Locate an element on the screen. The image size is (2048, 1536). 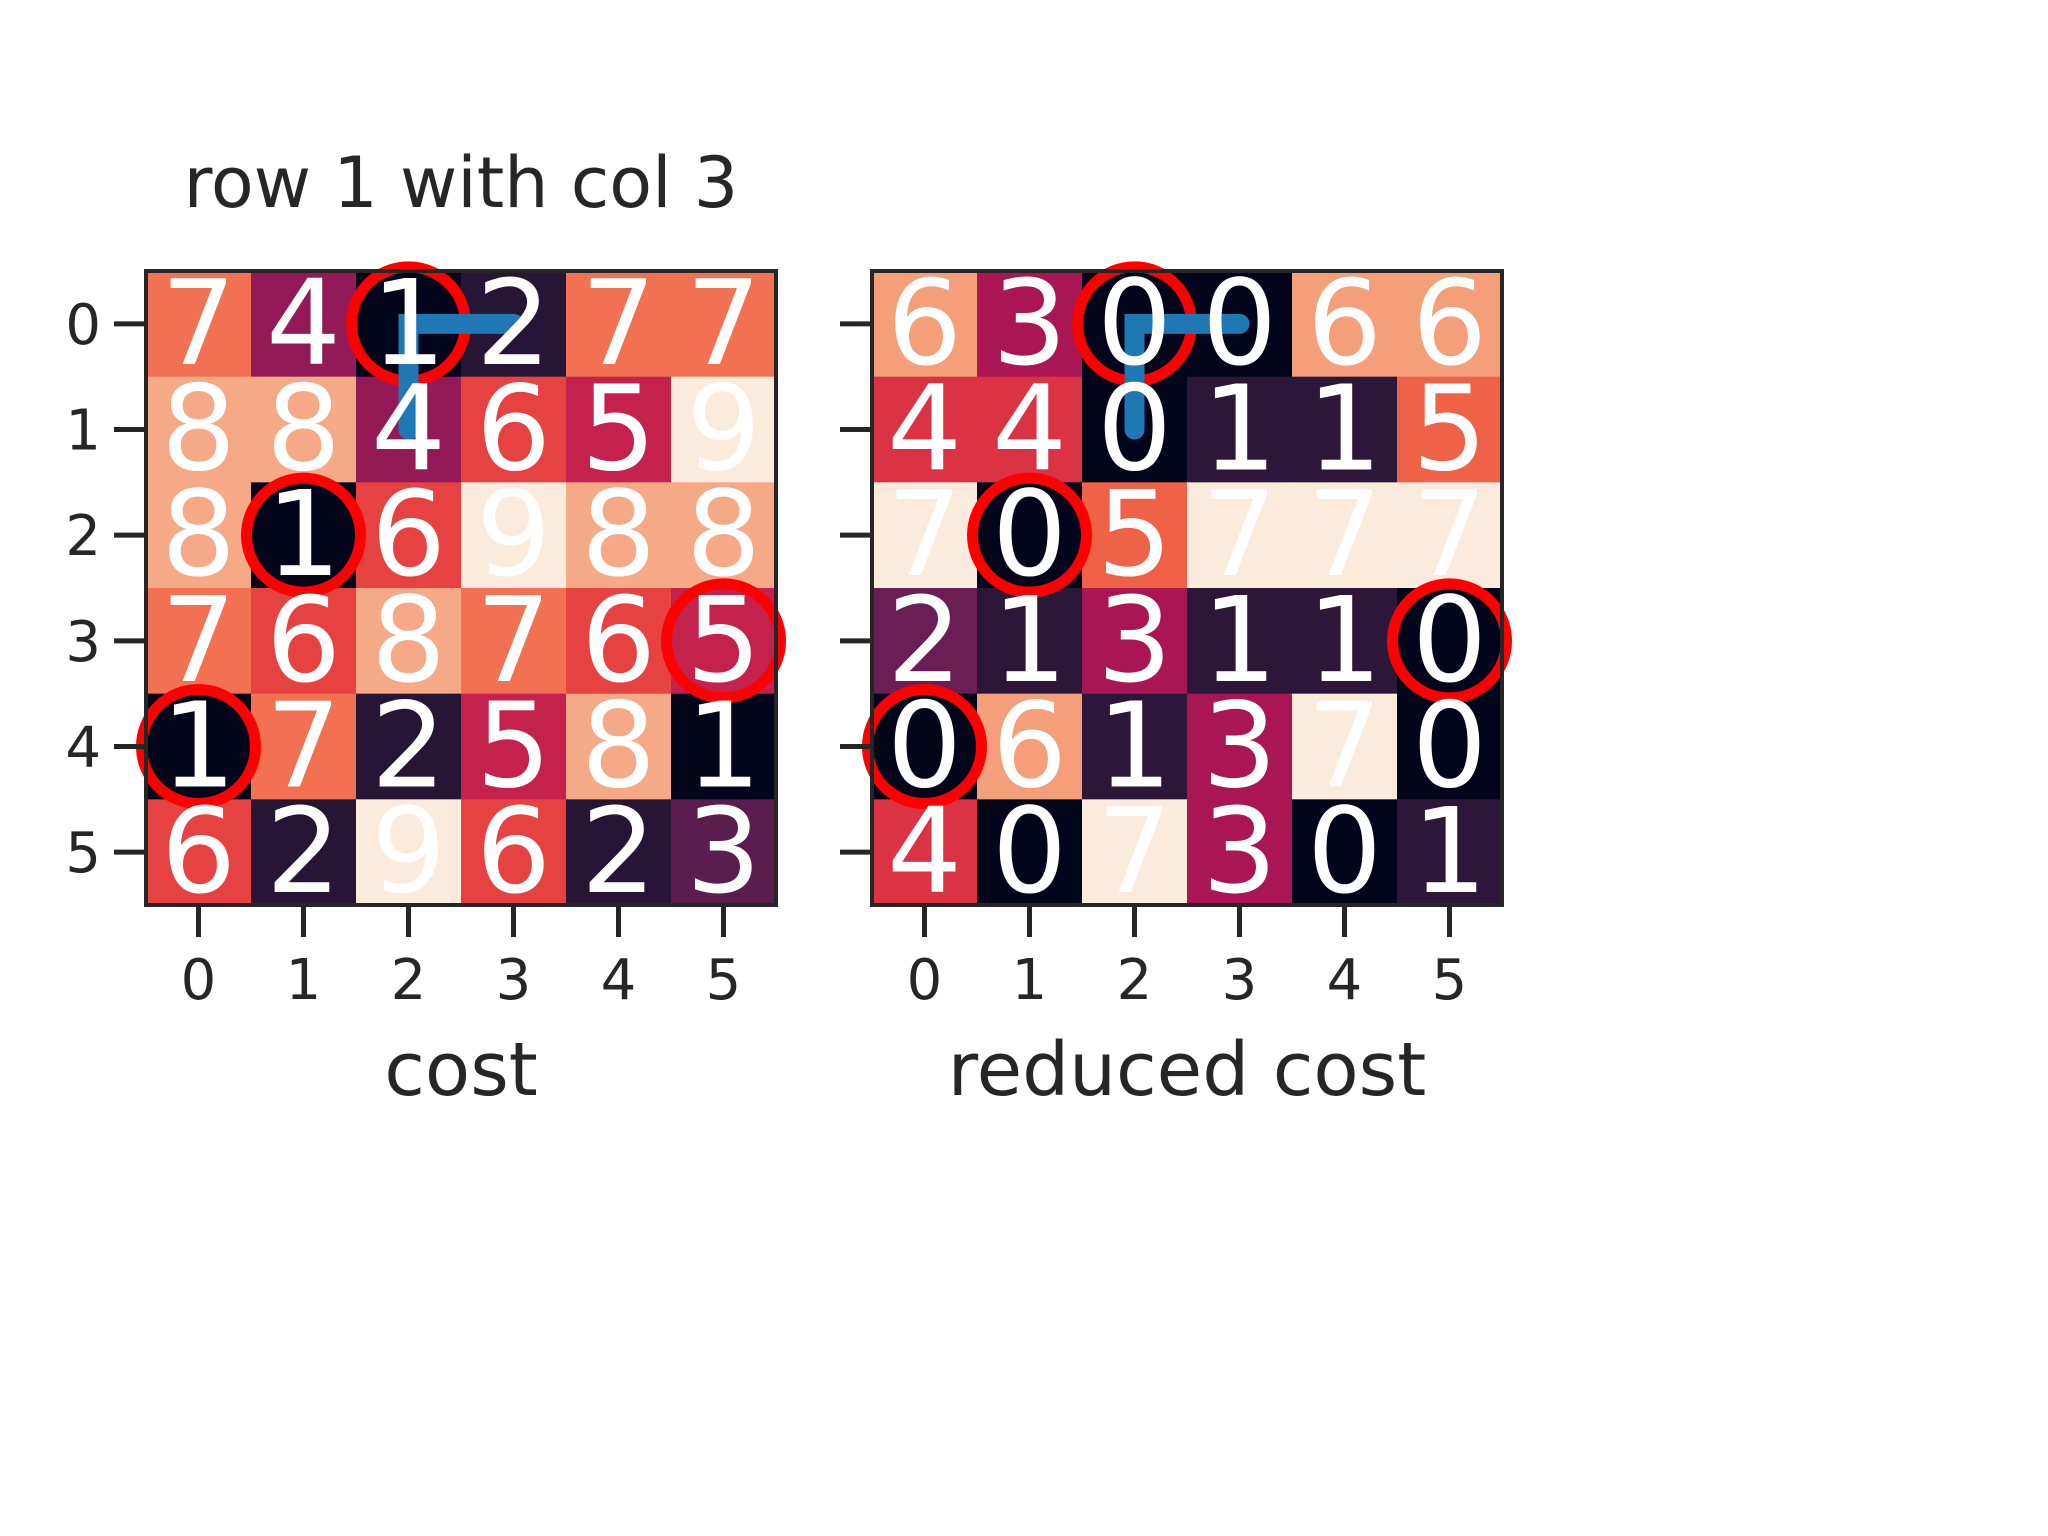
x-axis-label: cost is located at coordinates (461, 1070).